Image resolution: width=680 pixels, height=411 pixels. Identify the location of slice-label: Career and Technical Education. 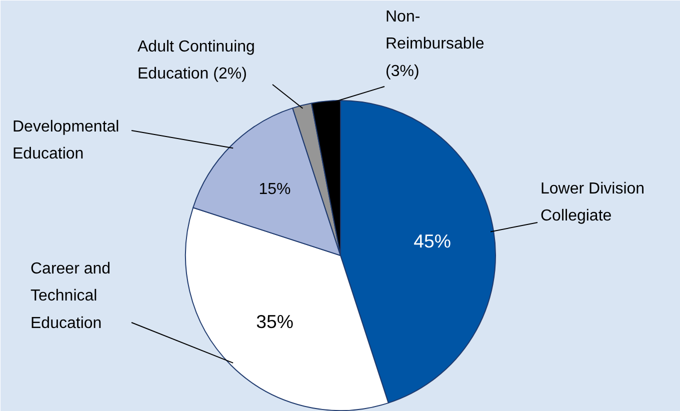
(70, 296).